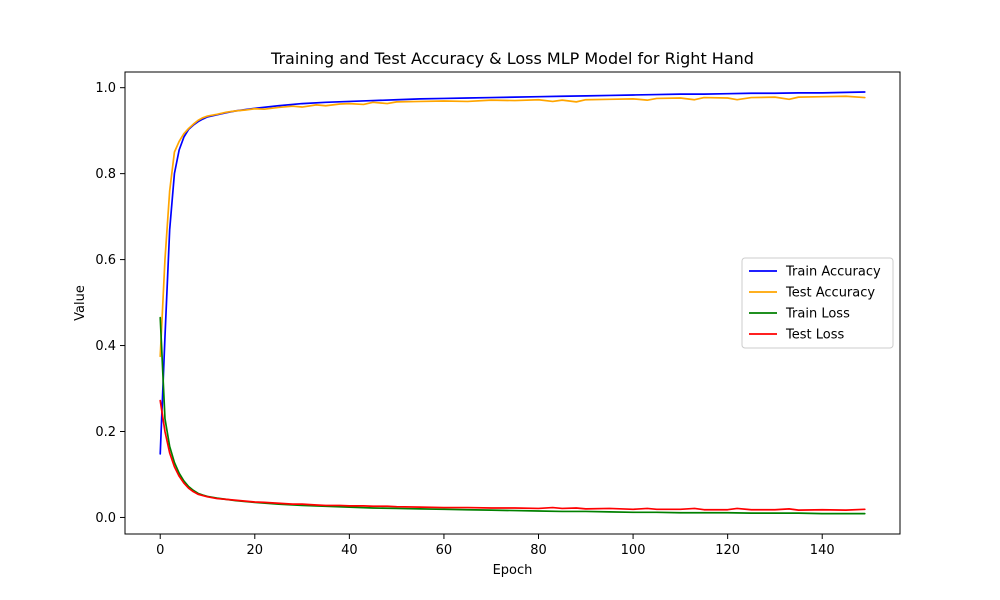  What do you see at coordinates (444, 550) in the screenshot?
I see `x-tick-label: 60` at bounding box center [444, 550].